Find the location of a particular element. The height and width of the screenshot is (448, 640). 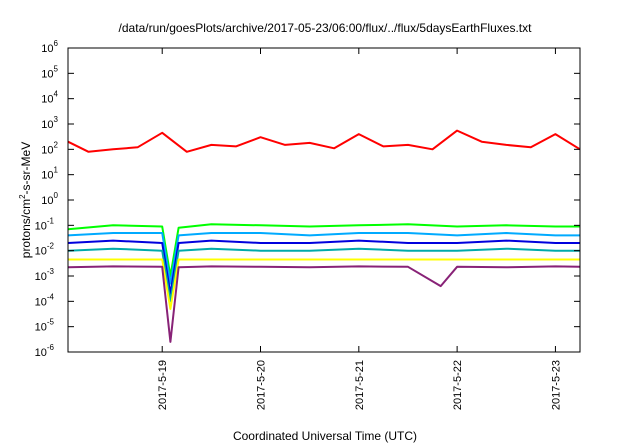

y-tick-label: 10⁻⁵ is located at coordinates (45, 326).